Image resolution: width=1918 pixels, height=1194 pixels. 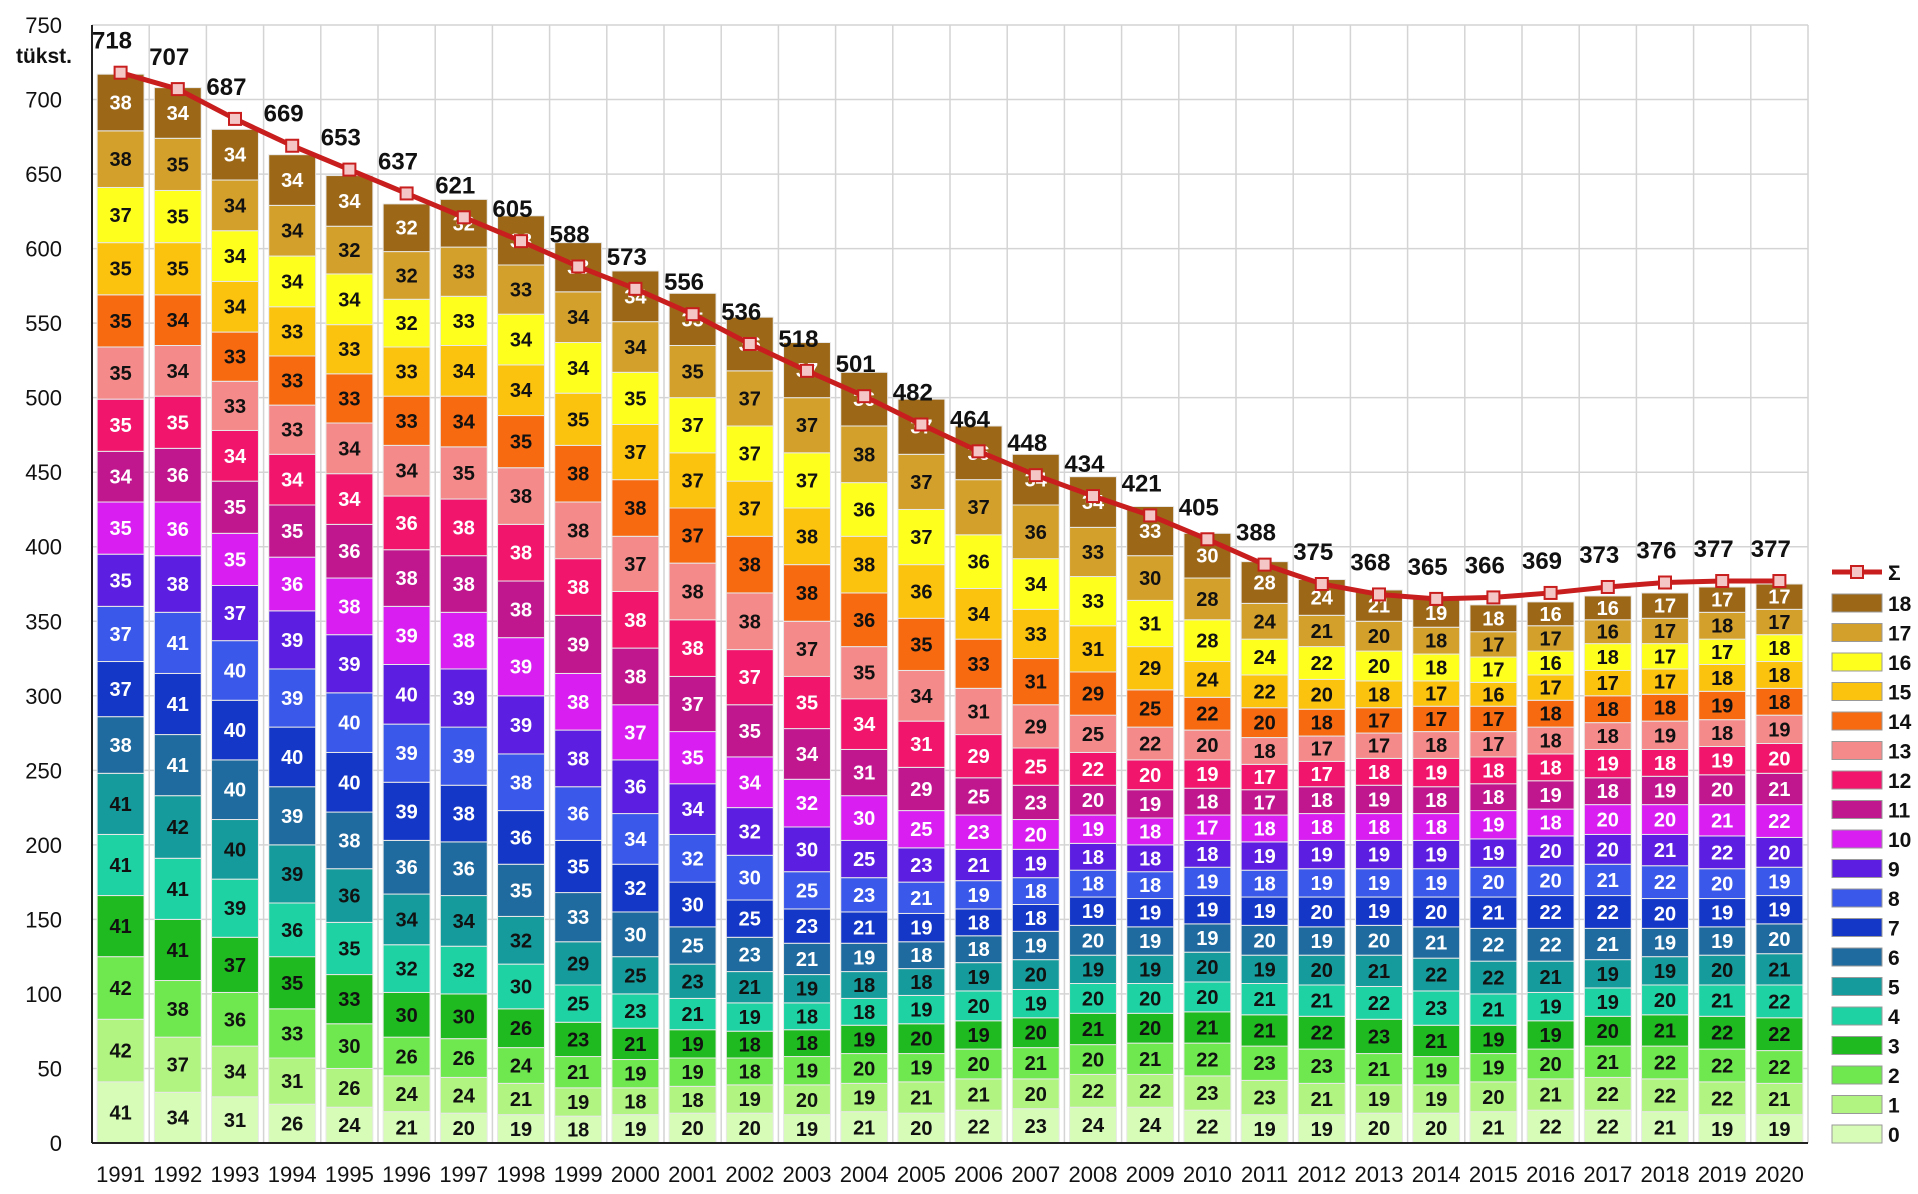 What do you see at coordinates (1894, 958) in the screenshot?
I see `legend-label: 6` at bounding box center [1894, 958].